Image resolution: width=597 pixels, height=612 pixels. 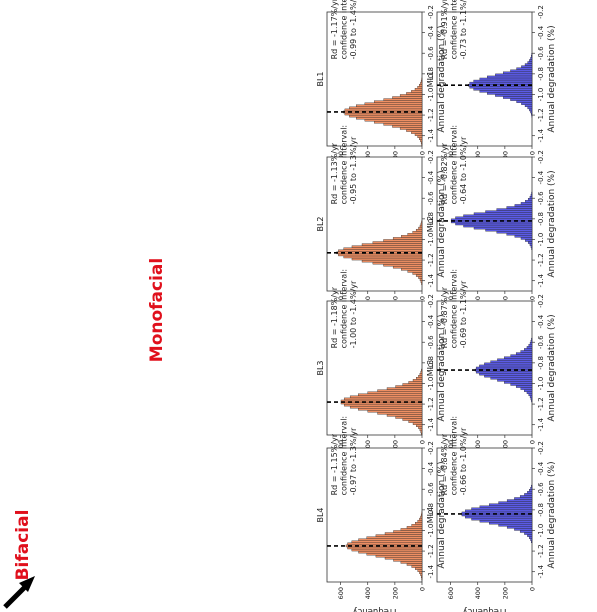 What do you see at coordinates (334, 464) in the screenshot?
I see `annotation-line-1: Rd = -1.15%/yr` at bounding box center [334, 464].